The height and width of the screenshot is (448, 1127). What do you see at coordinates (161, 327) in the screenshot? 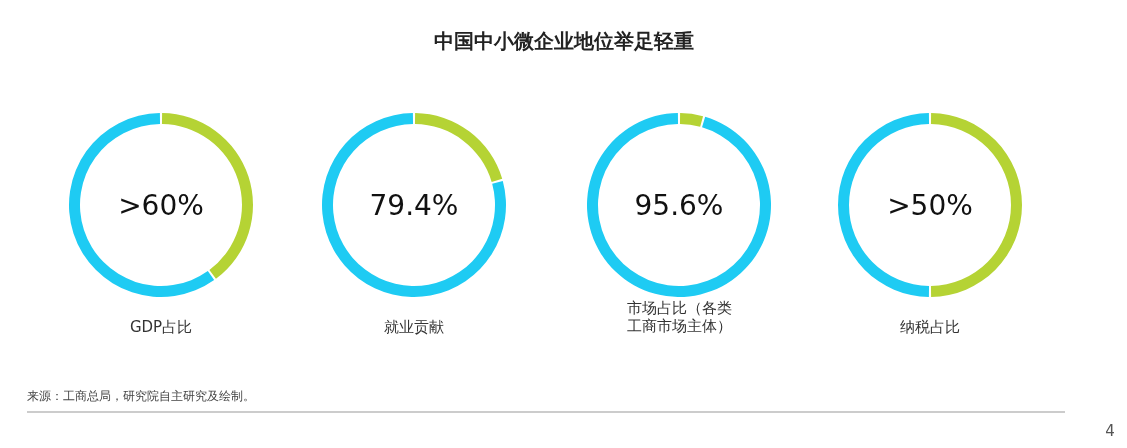
I see `text: GDP占比` at bounding box center [161, 327].